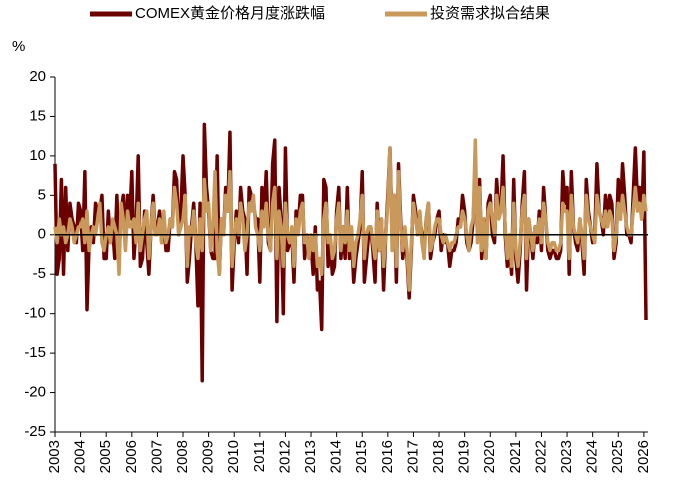  I want to click on x-tick-label: 2007, so click(156, 456).